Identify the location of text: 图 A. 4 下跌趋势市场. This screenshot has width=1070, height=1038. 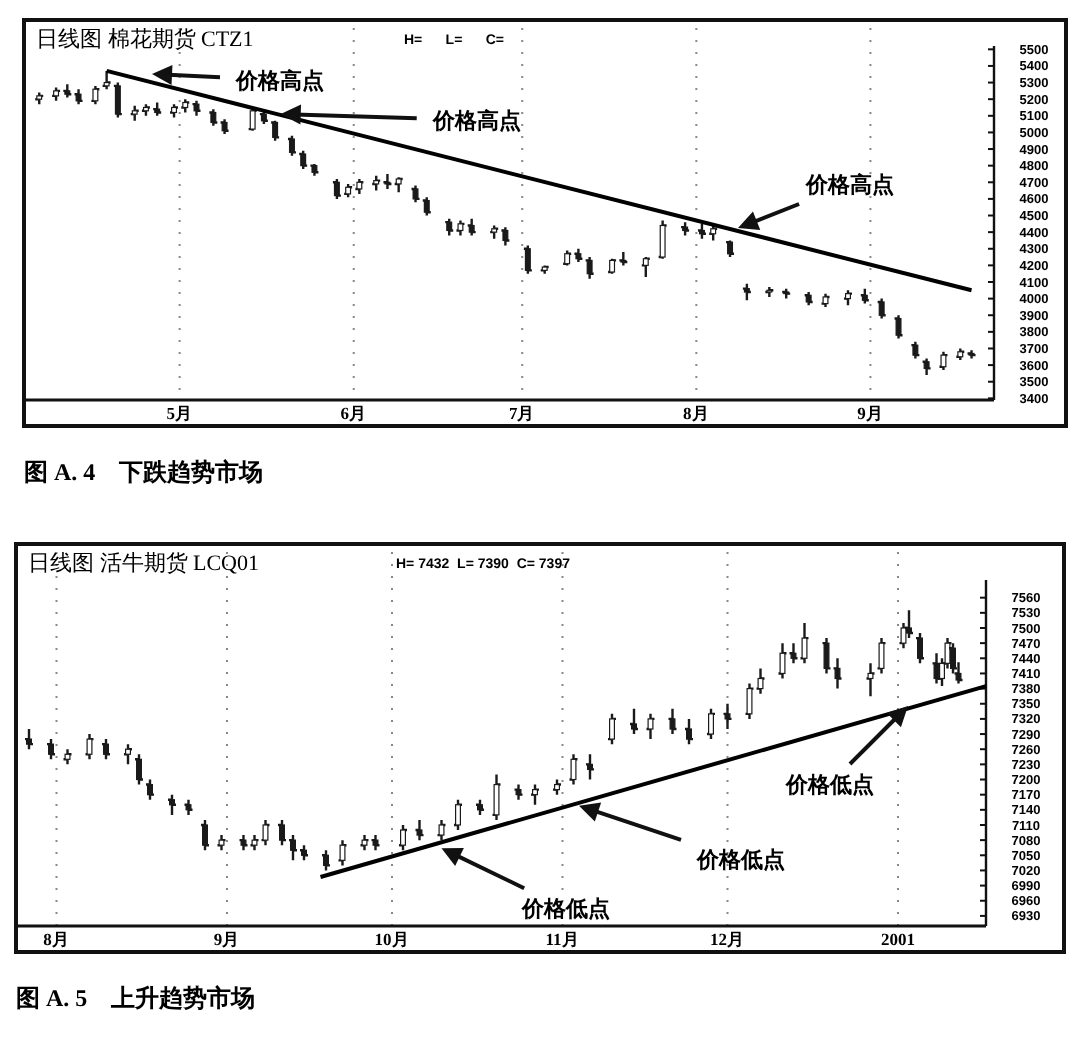
(144, 472).